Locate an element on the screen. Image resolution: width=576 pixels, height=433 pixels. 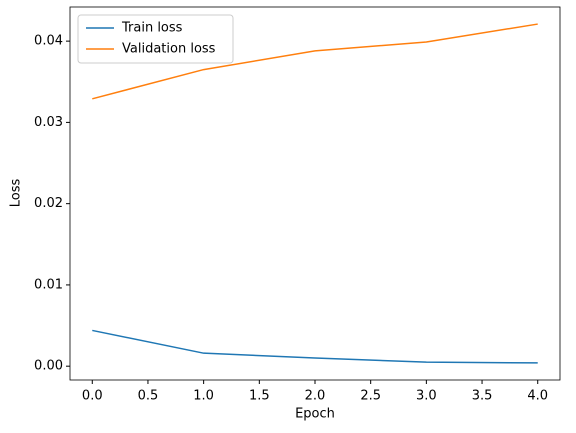
x-tick-label: 3.0 is located at coordinates (426, 396).